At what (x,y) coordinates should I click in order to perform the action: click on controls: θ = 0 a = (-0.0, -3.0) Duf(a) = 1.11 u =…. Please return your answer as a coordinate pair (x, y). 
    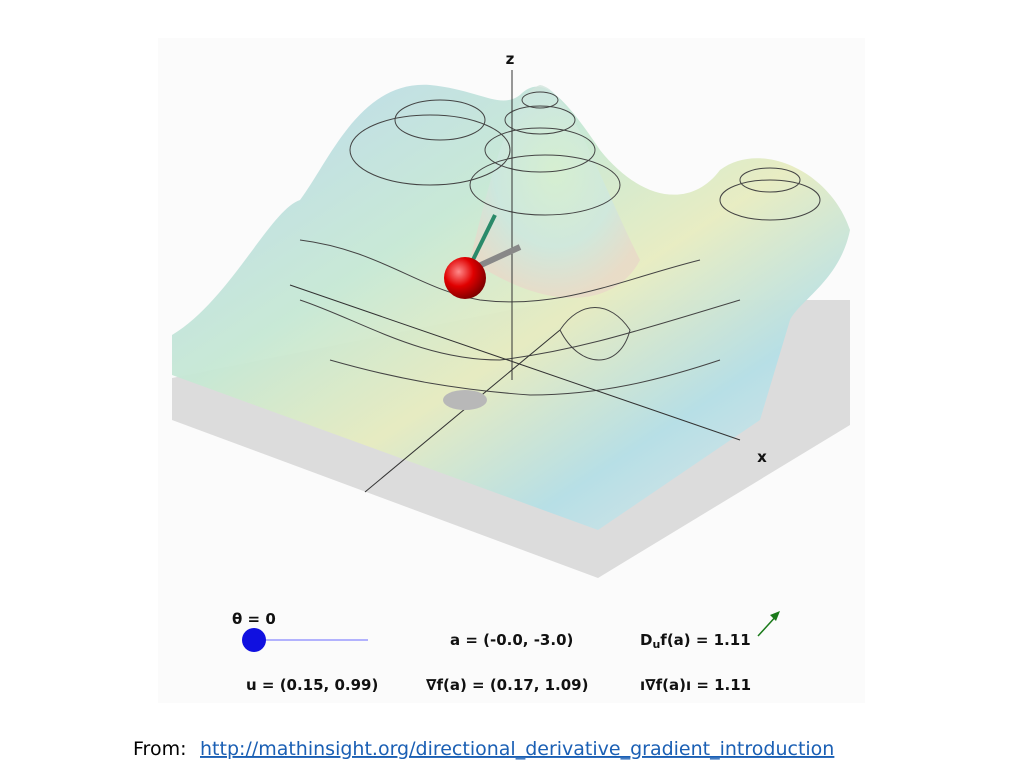
    Looking at the image, I should click on (506, 652).